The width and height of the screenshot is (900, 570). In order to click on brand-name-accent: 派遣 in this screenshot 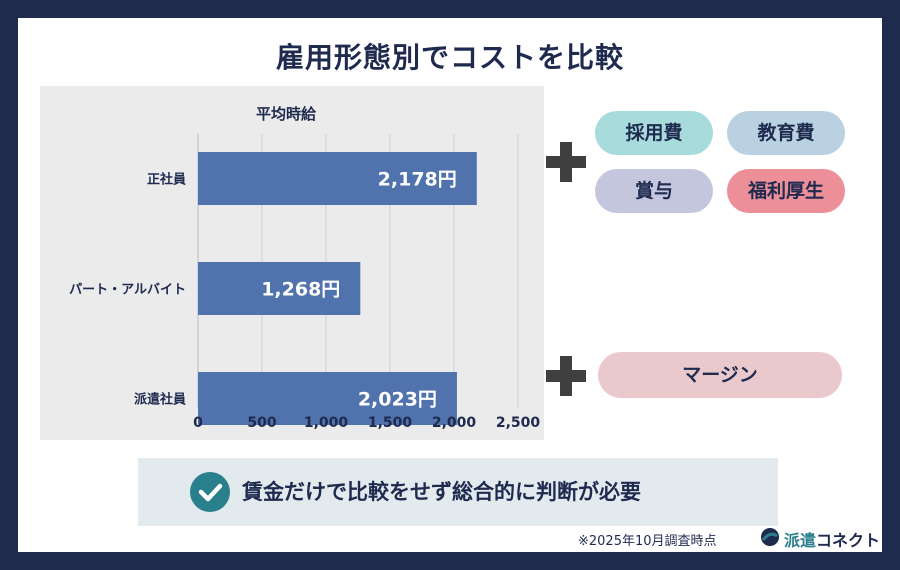, I will do `click(800, 540)`.